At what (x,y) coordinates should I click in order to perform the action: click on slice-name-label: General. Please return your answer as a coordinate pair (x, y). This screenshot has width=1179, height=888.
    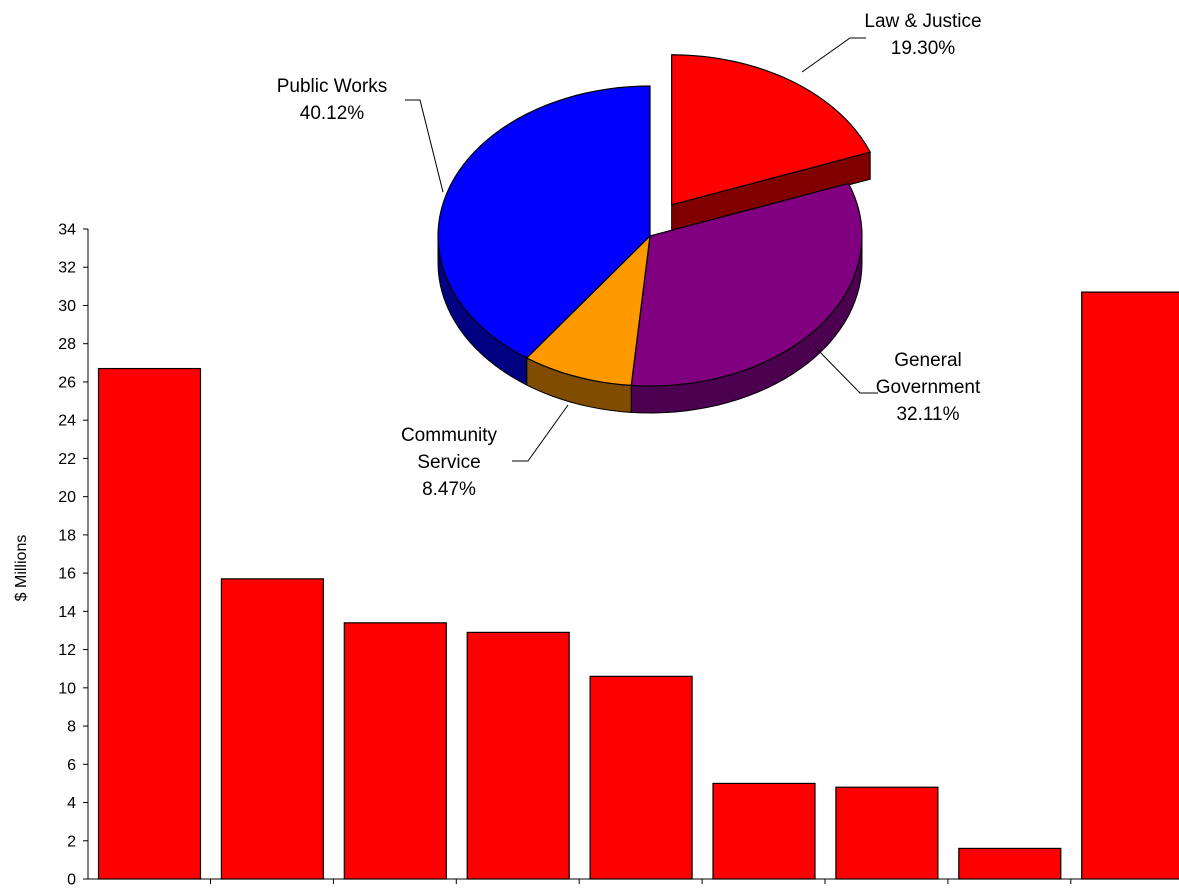
    Looking at the image, I should click on (928, 360).